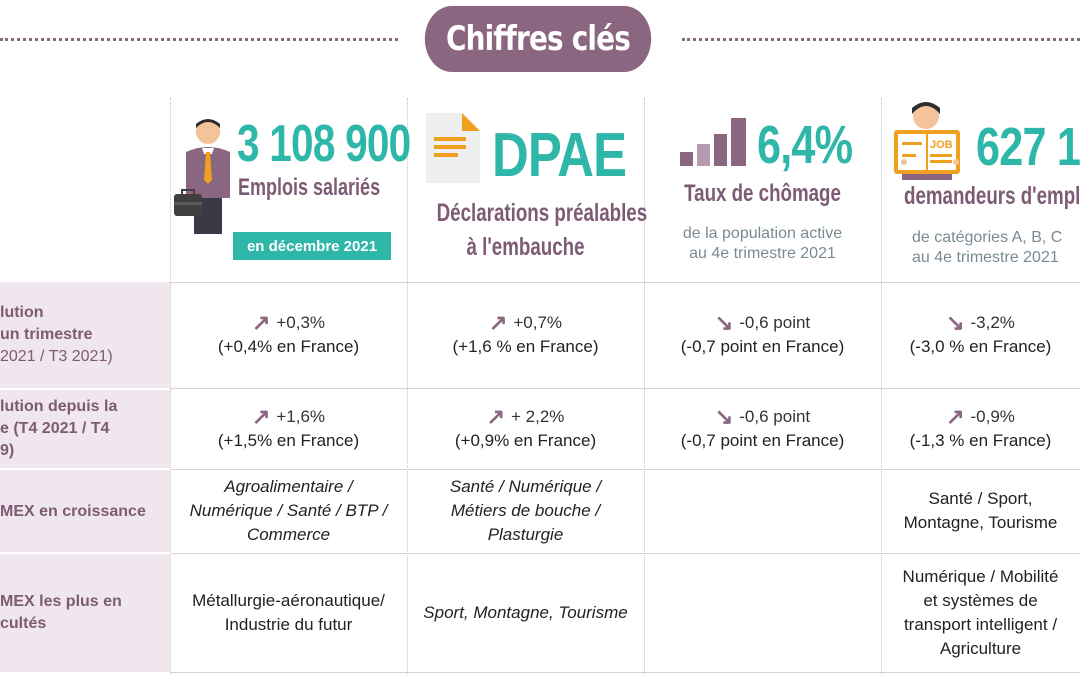  What do you see at coordinates (59, 428) in the screenshot?
I see `row-label-year: lution depuis la e (T4 2021 / T4 9)` at bounding box center [59, 428].